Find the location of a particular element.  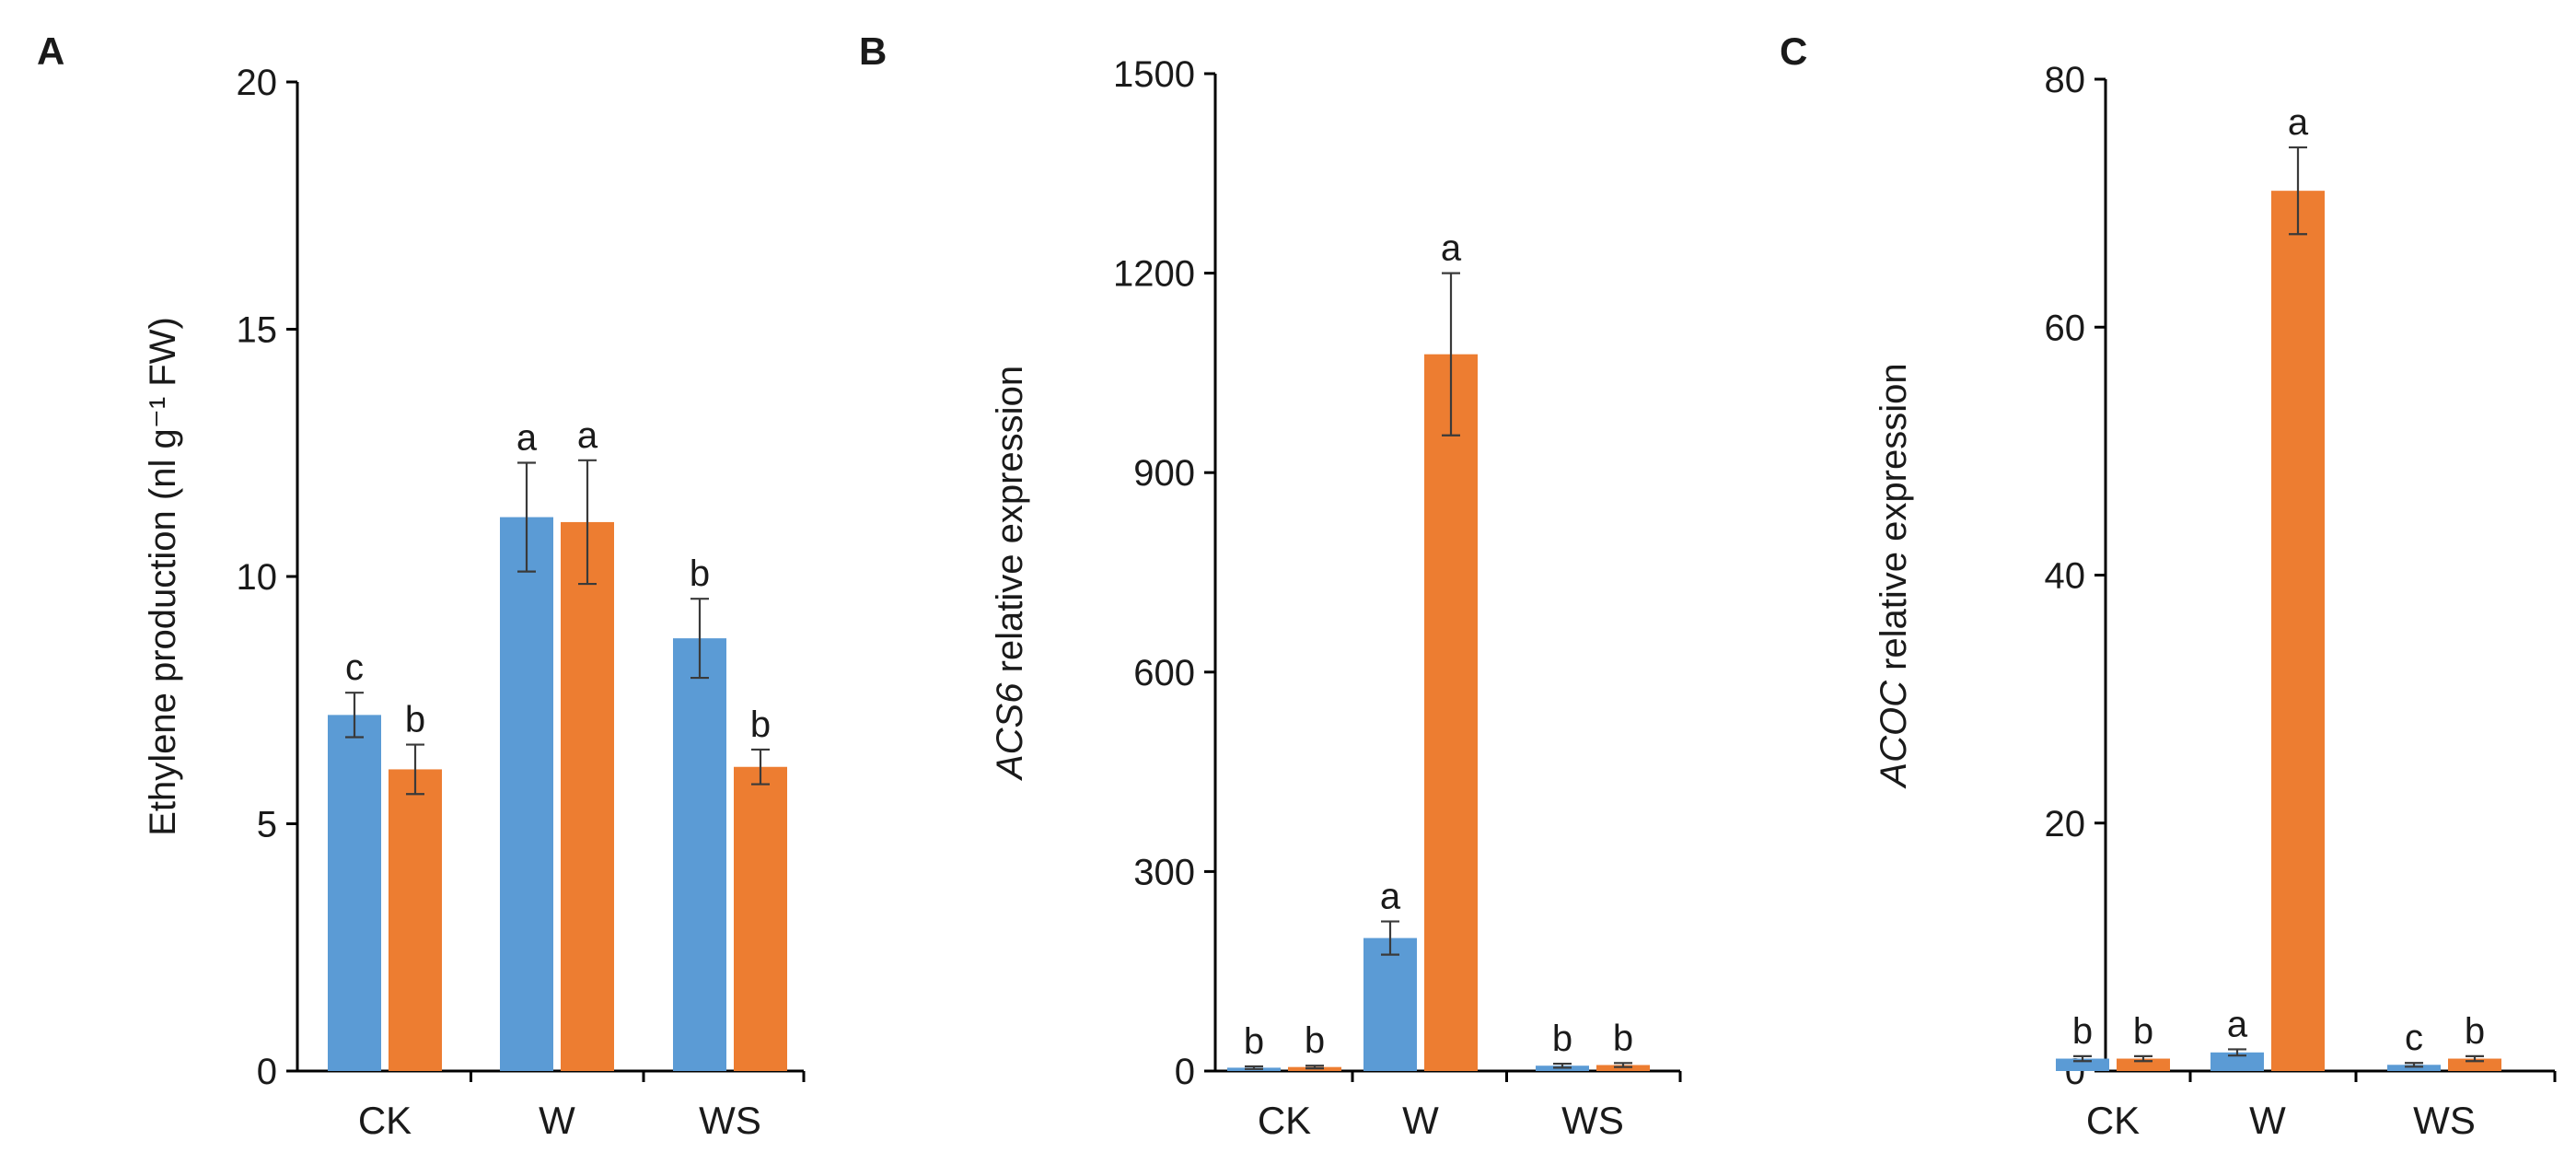

y-axis-title: ACS6 relative expression is located at coordinates (1010, 573).